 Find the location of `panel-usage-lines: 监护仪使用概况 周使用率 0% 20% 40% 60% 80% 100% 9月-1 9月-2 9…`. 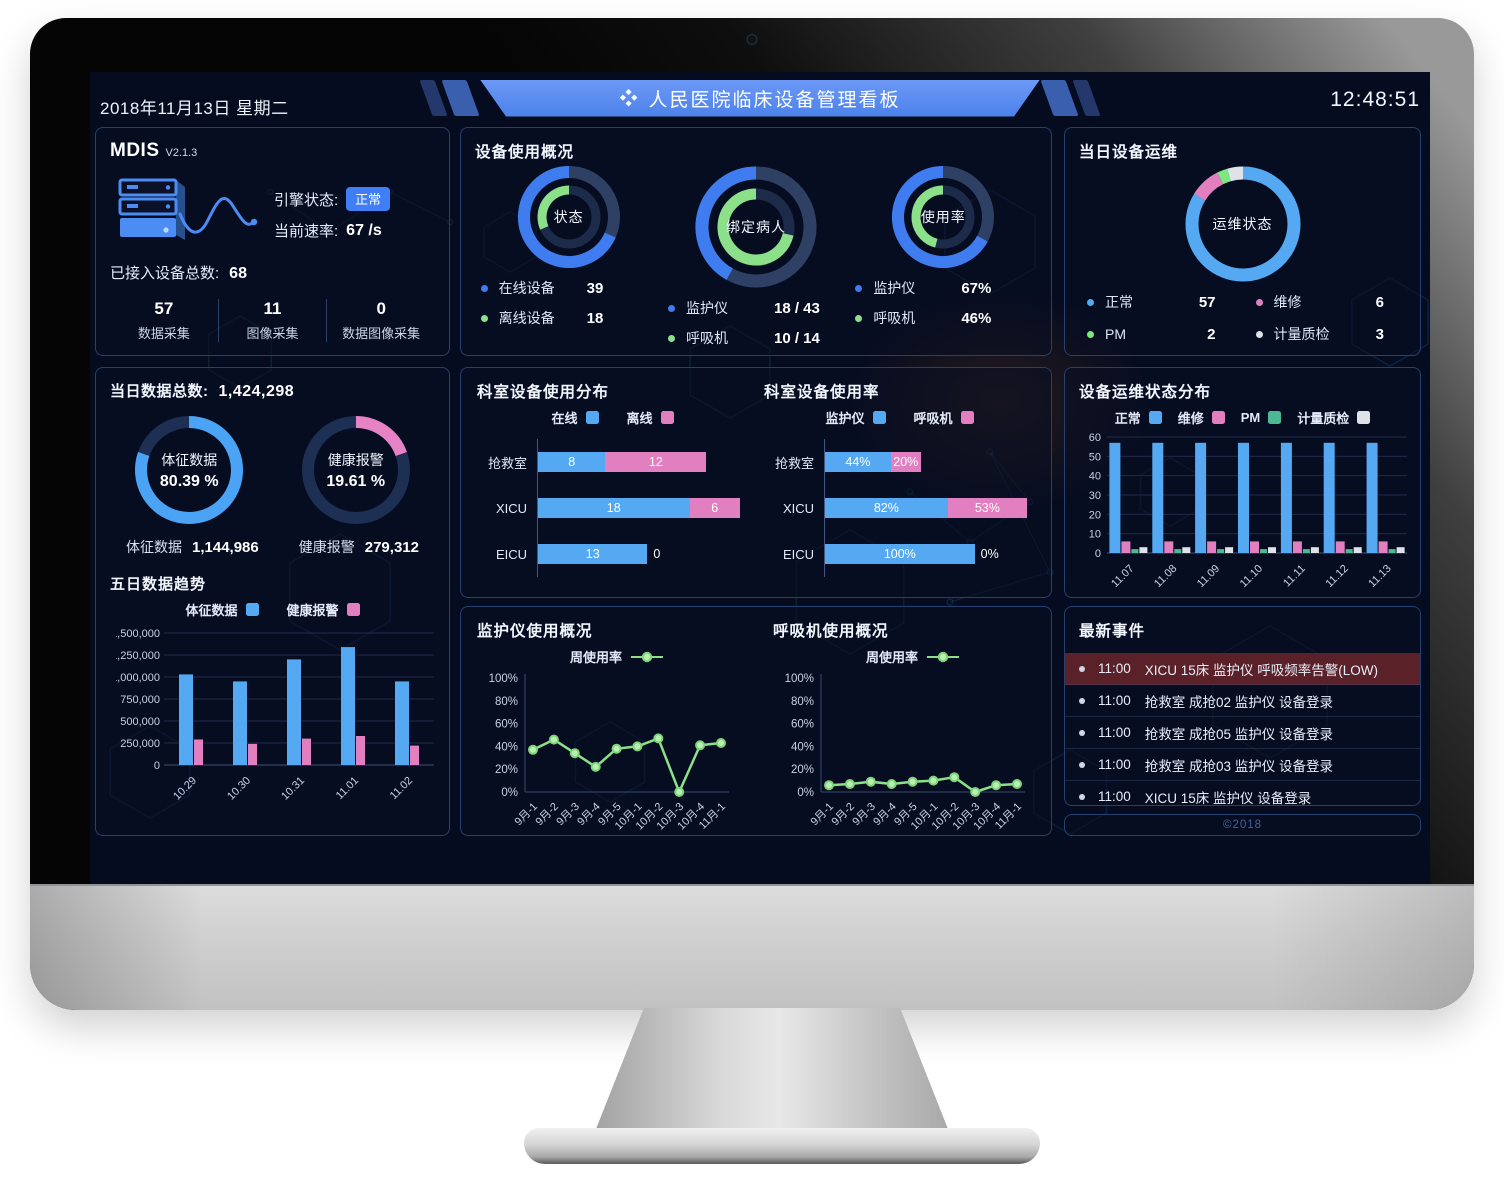

panel-usage-lines: 监护仪使用概况 周使用率 0% 20% 40% 60% 80% 100% 9月-1 9月-2 9… is located at coordinates (756, 721).